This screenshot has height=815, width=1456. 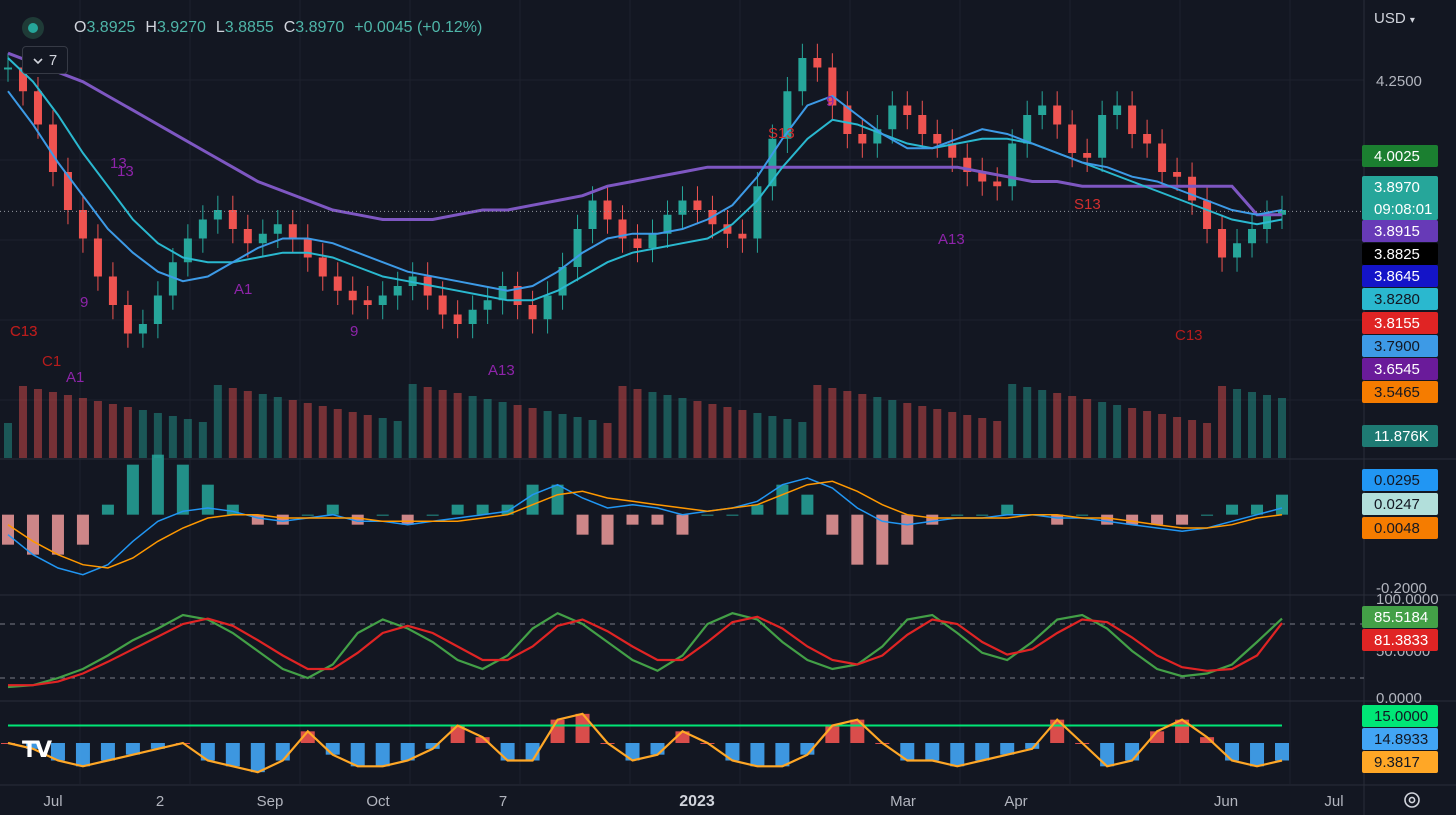 I want to click on macd-tag: 0.0295, so click(x=1397, y=480).